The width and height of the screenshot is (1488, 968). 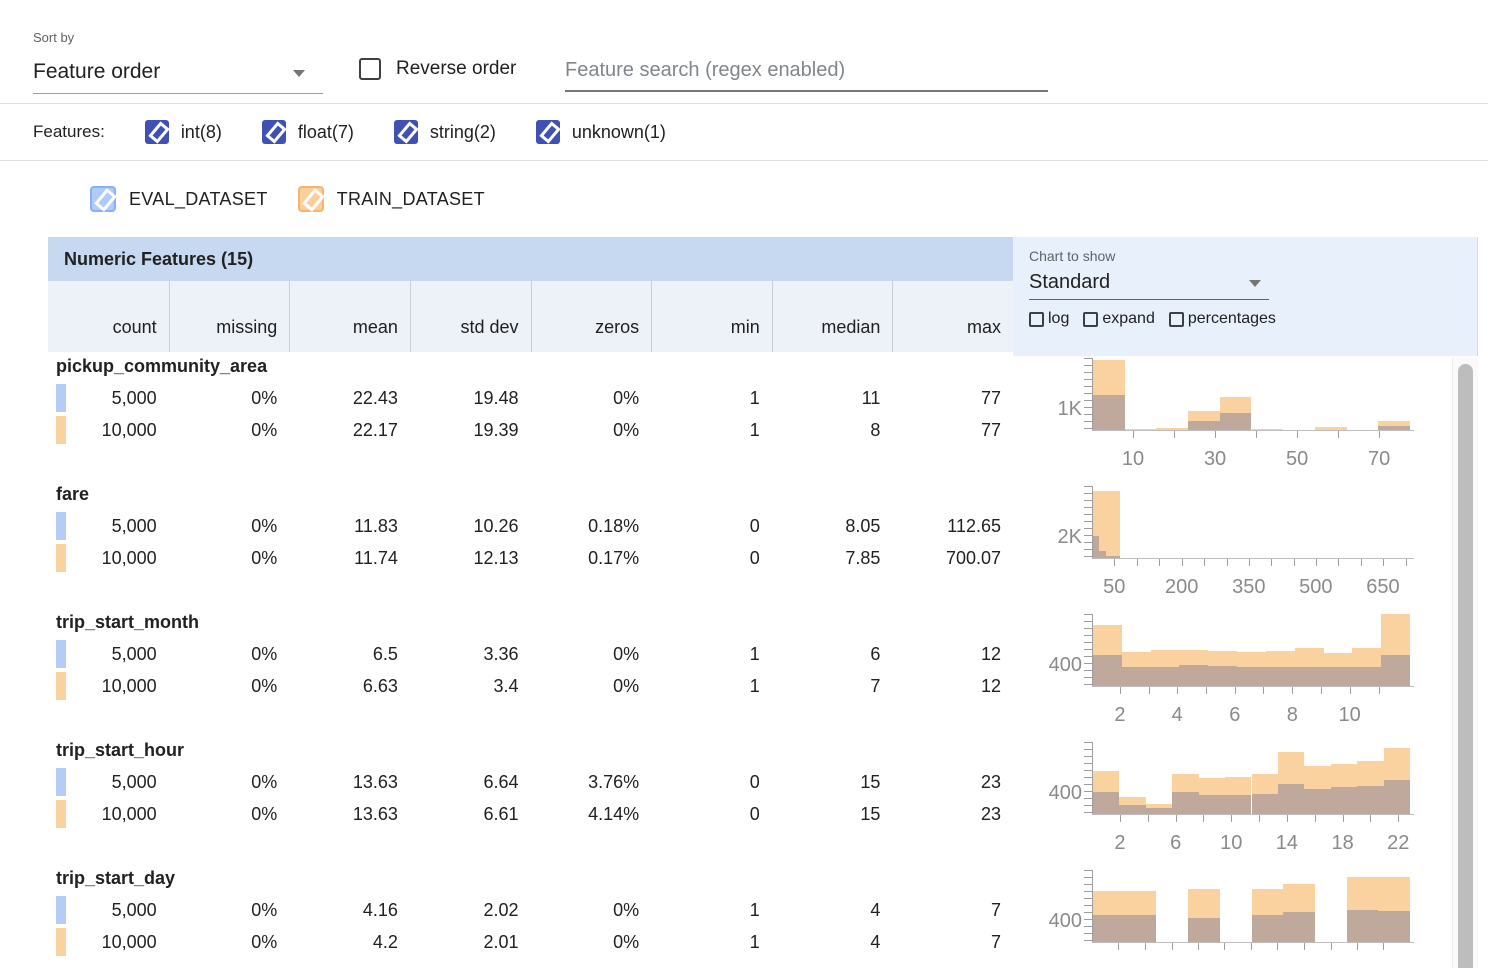 I want to click on chart-type-value: Standard, so click(x=1070, y=282).